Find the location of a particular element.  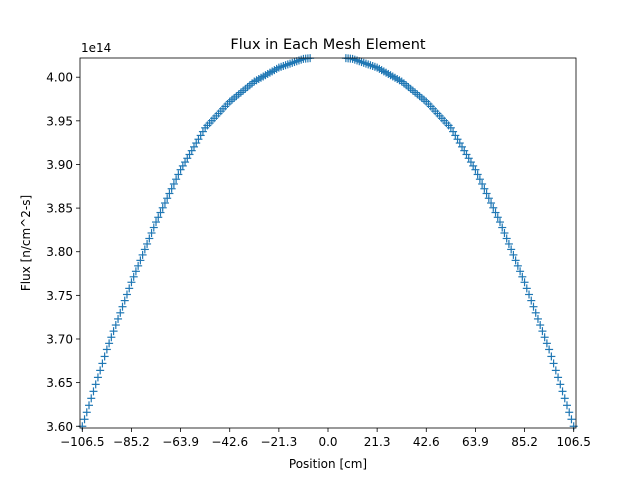

x-tick-label: −85.2 is located at coordinates (131, 442).